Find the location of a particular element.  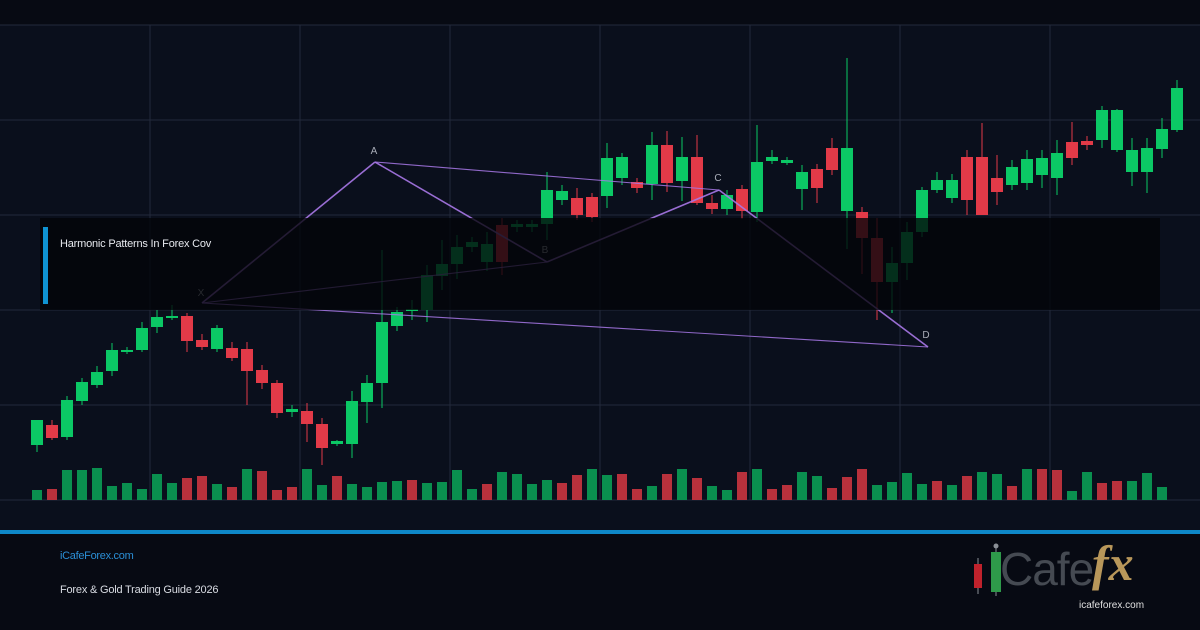

pattern-point-D: D is located at coordinates (925, 335).